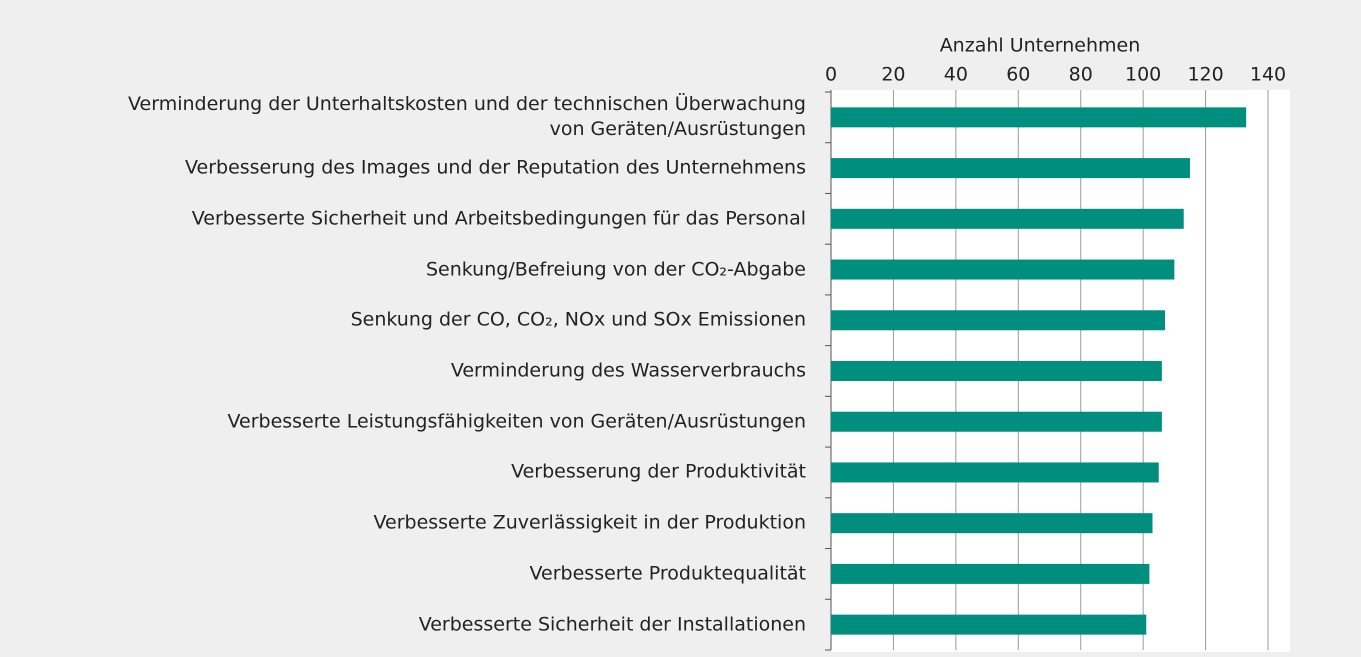 The width and height of the screenshot is (1361, 657). What do you see at coordinates (667, 573) in the screenshot?
I see `category-label: Verbesserte Produktequalität` at bounding box center [667, 573].